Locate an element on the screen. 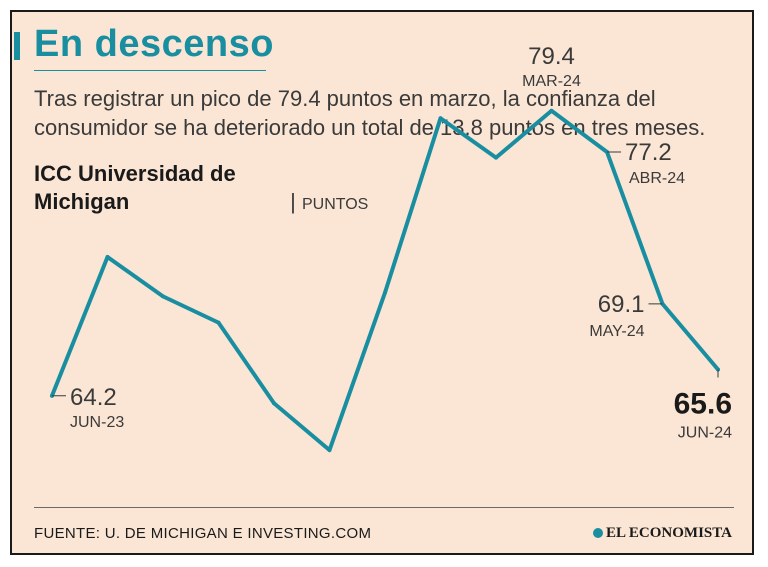 The image size is (768, 567). date-label-abr-24: ABR-24 is located at coordinates (657, 178).